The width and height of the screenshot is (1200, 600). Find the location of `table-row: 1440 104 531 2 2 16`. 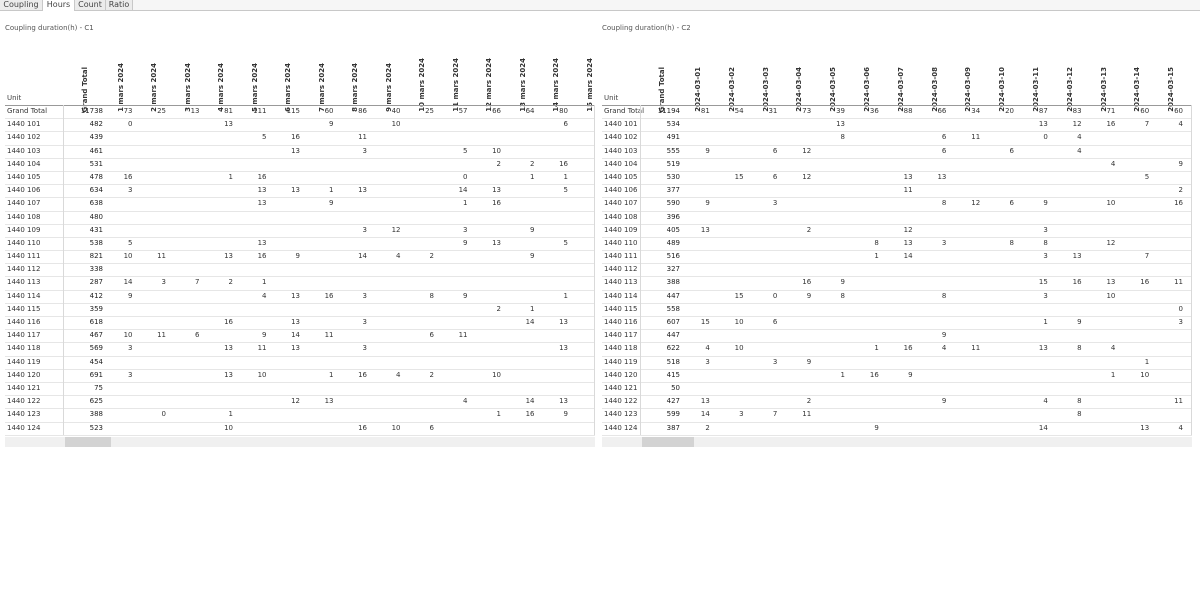

table-row: 1440 104 531 2 2 16 is located at coordinates (300, 165).